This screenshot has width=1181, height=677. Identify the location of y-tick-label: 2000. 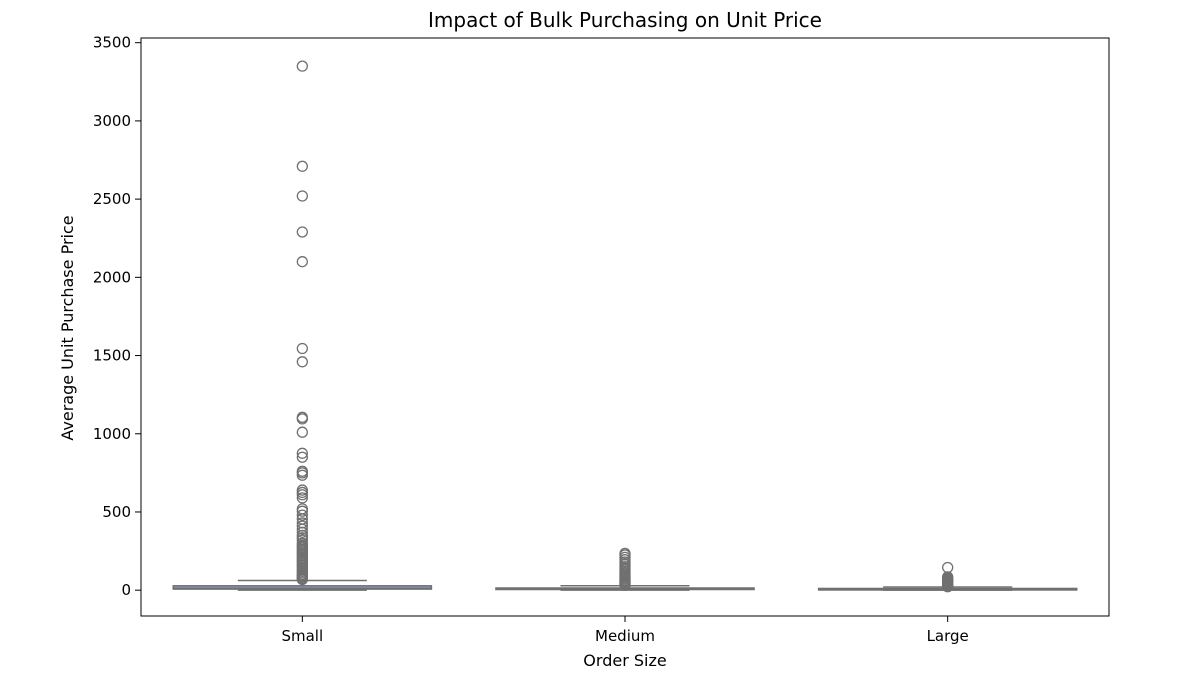
(112, 277).